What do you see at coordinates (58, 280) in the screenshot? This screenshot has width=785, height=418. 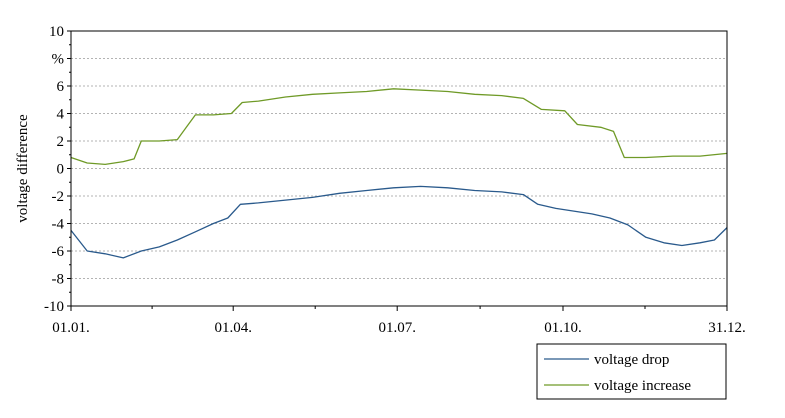 I see `y-tick-label: -8` at bounding box center [58, 280].